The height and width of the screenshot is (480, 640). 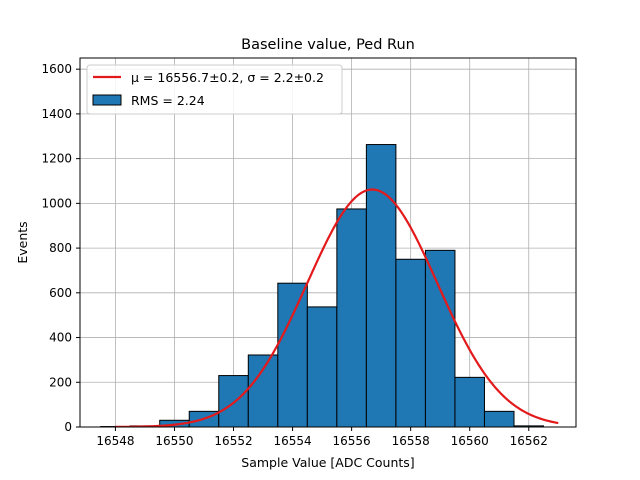 What do you see at coordinates (411, 441) in the screenshot?
I see `x-tick-label: 16558` at bounding box center [411, 441].